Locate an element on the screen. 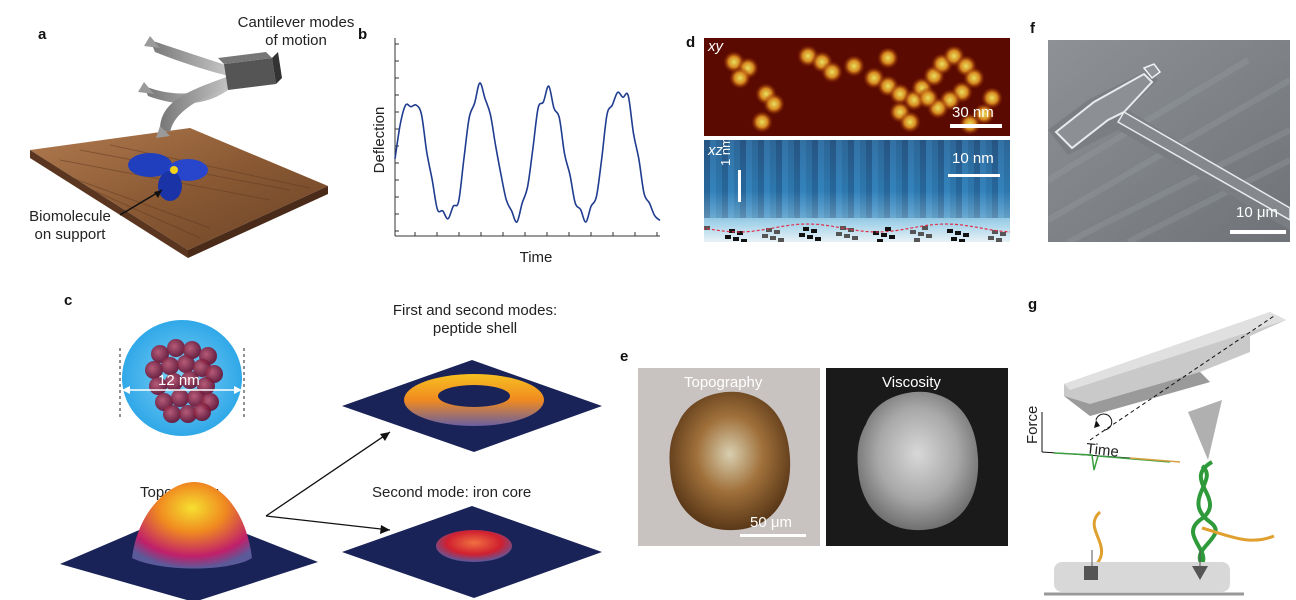 The height and width of the screenshot is (600, 1296). iron-core-spheres is located at coordinates (184, 381).